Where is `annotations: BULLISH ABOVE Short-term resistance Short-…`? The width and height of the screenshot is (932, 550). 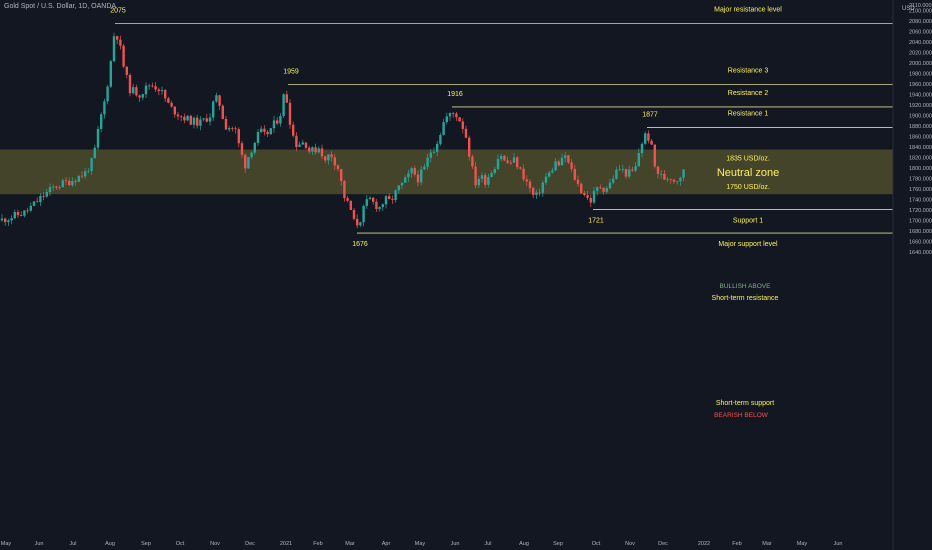 annotations: BULLISH ABOVE Short-term resistance Short-… is located at coordinates (745, 351).